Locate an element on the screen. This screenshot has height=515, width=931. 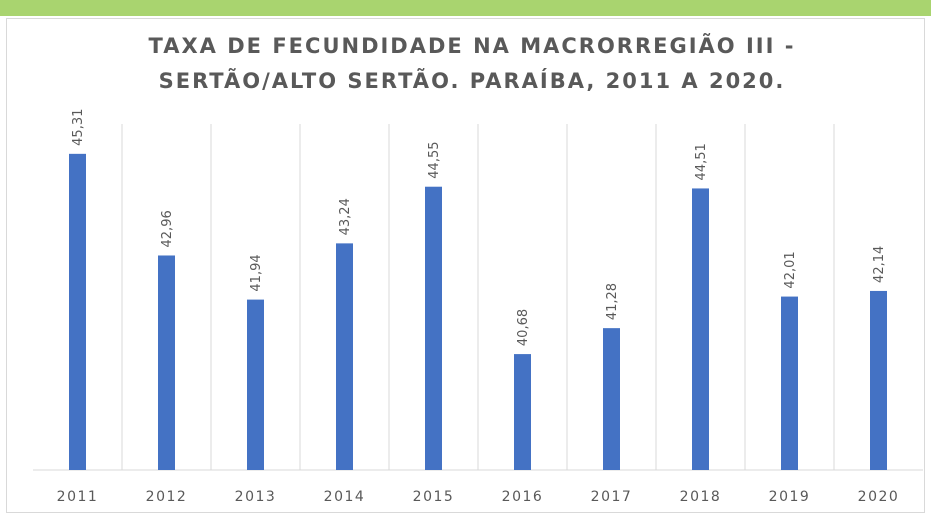
value-label: 42,96 is located at coordinates (167, 228).